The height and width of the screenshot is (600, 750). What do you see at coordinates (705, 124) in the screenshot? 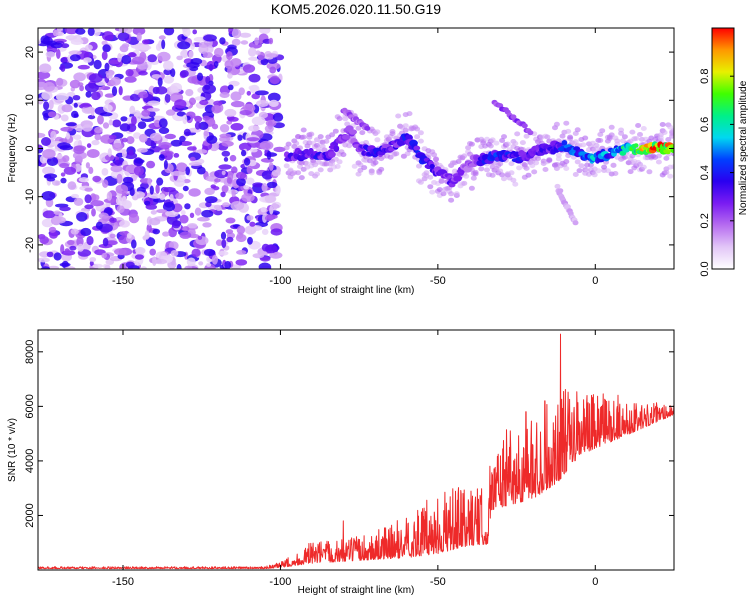
I see `colorbar-tick-label: 0.6` at bounding box center [705, 124].